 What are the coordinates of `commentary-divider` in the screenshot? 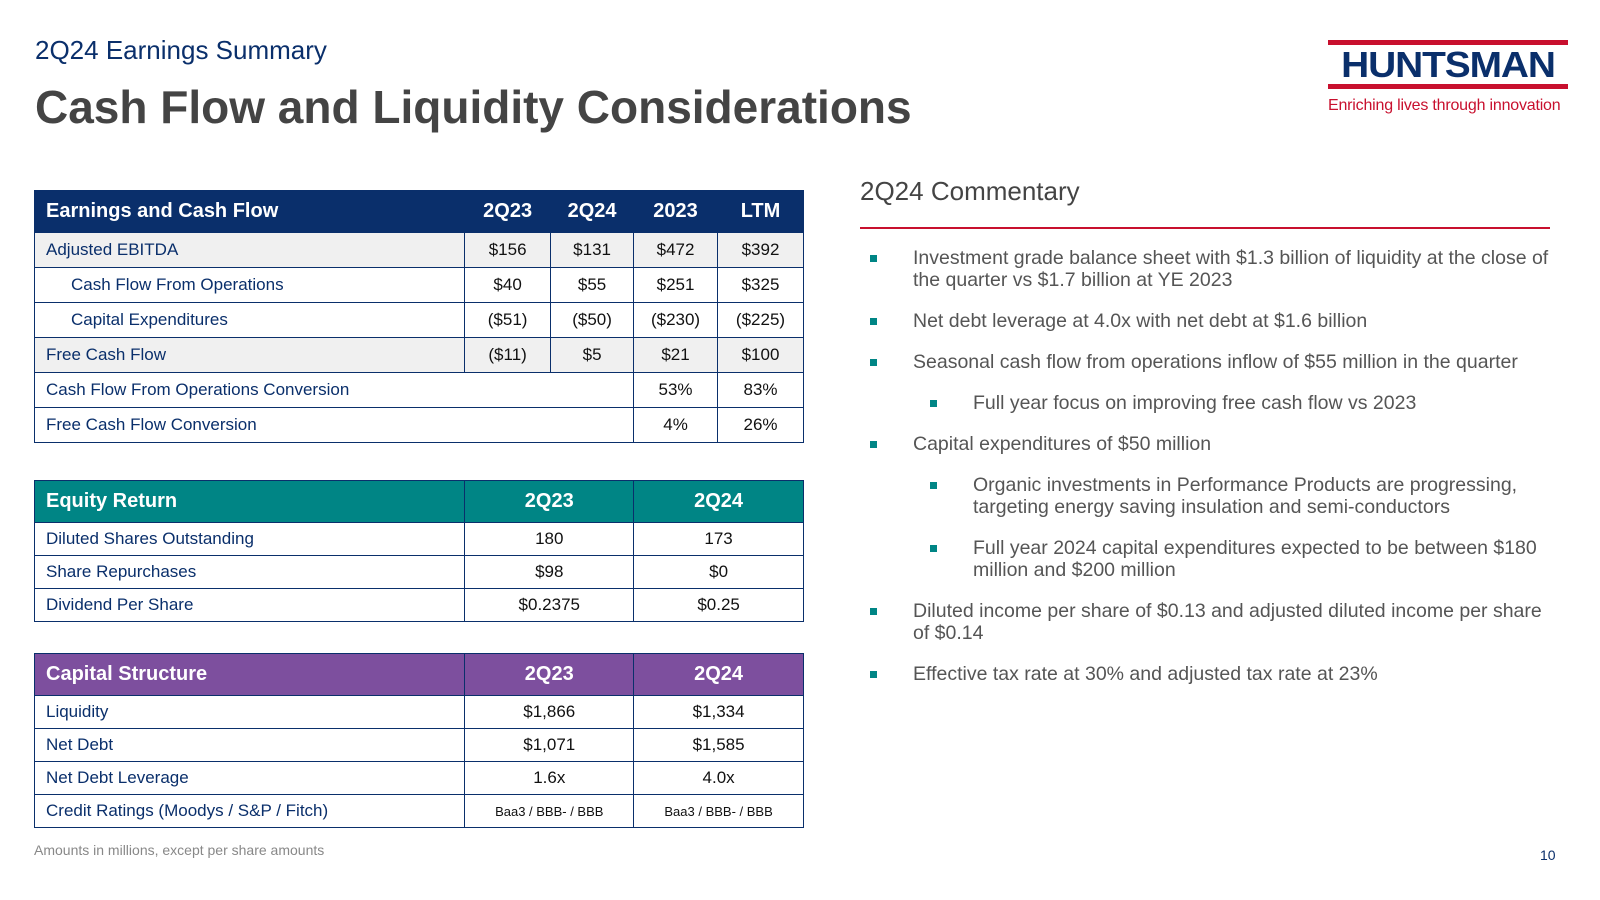 It's located at (1205, 228).